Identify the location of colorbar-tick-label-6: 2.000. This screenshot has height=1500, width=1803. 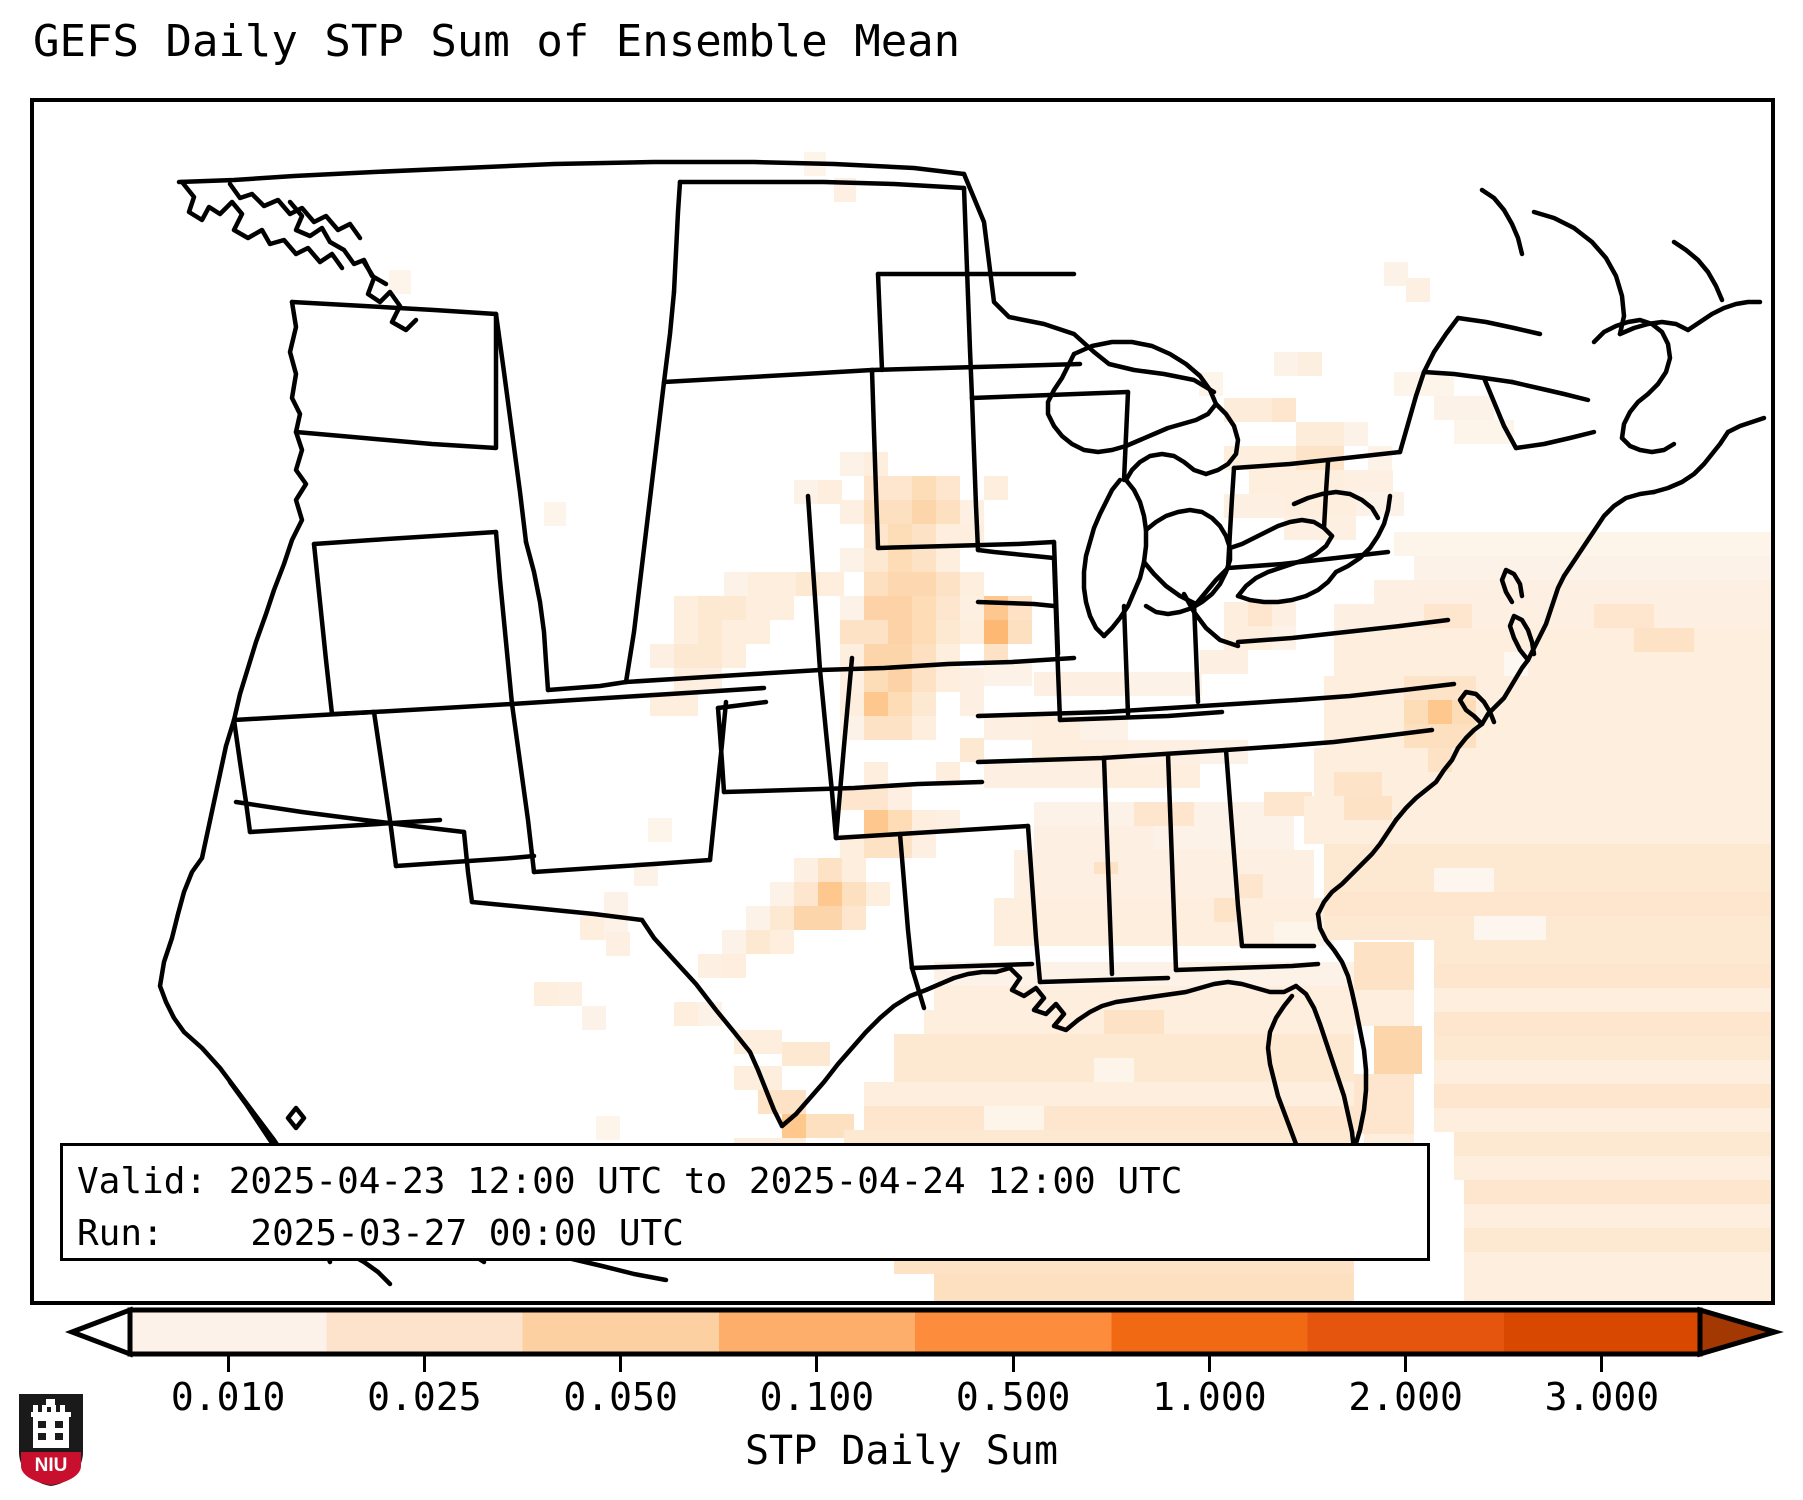
(1405, 1397).